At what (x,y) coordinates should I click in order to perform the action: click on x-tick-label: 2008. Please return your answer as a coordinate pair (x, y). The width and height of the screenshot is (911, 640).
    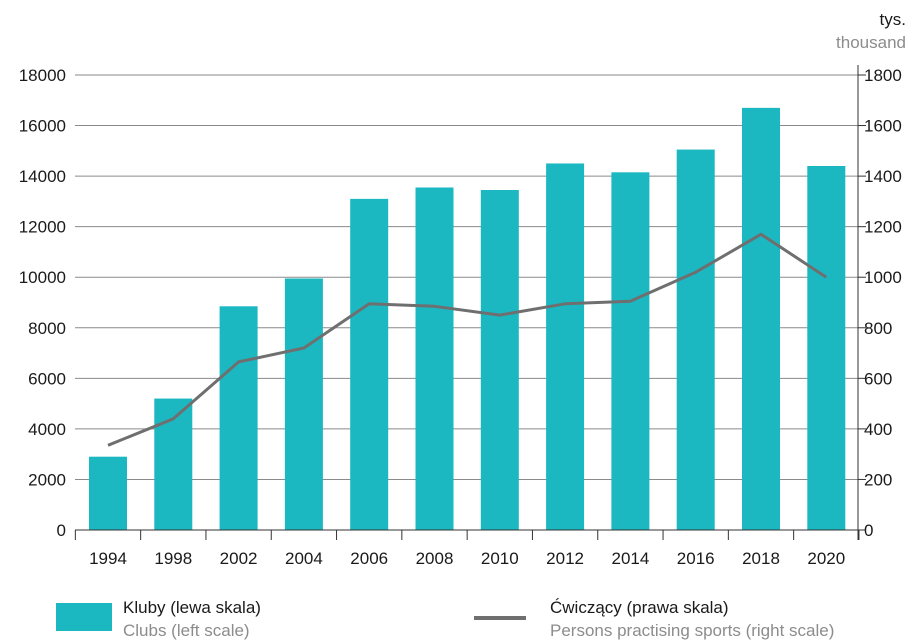
    Looking at the image, I should click on (435, 558).